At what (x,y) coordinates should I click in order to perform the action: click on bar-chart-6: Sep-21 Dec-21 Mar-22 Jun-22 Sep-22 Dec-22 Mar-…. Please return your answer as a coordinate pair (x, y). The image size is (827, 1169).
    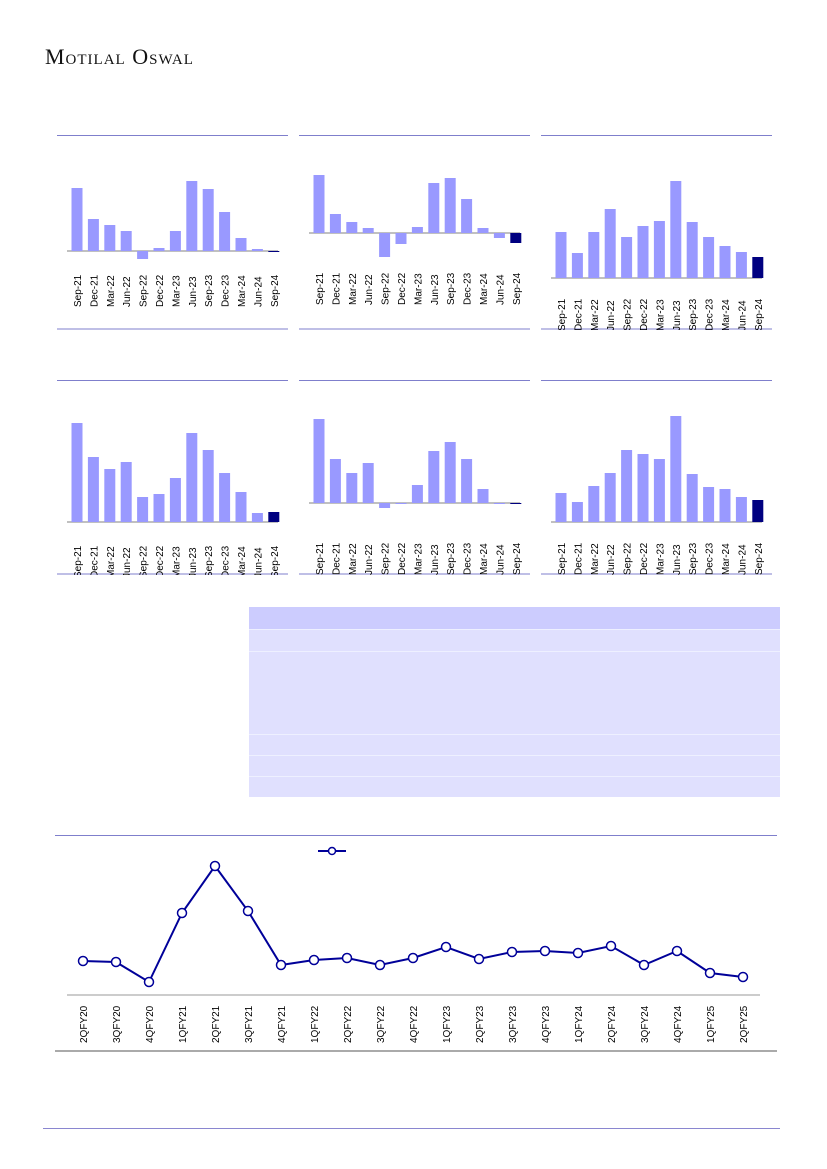
    Looking at the image, I should click on (656, 477).